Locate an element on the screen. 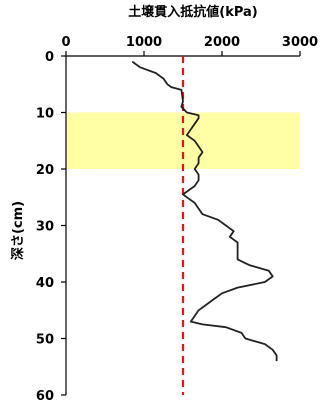  y-tick-label: 30 is located at coordinates (45, 227).